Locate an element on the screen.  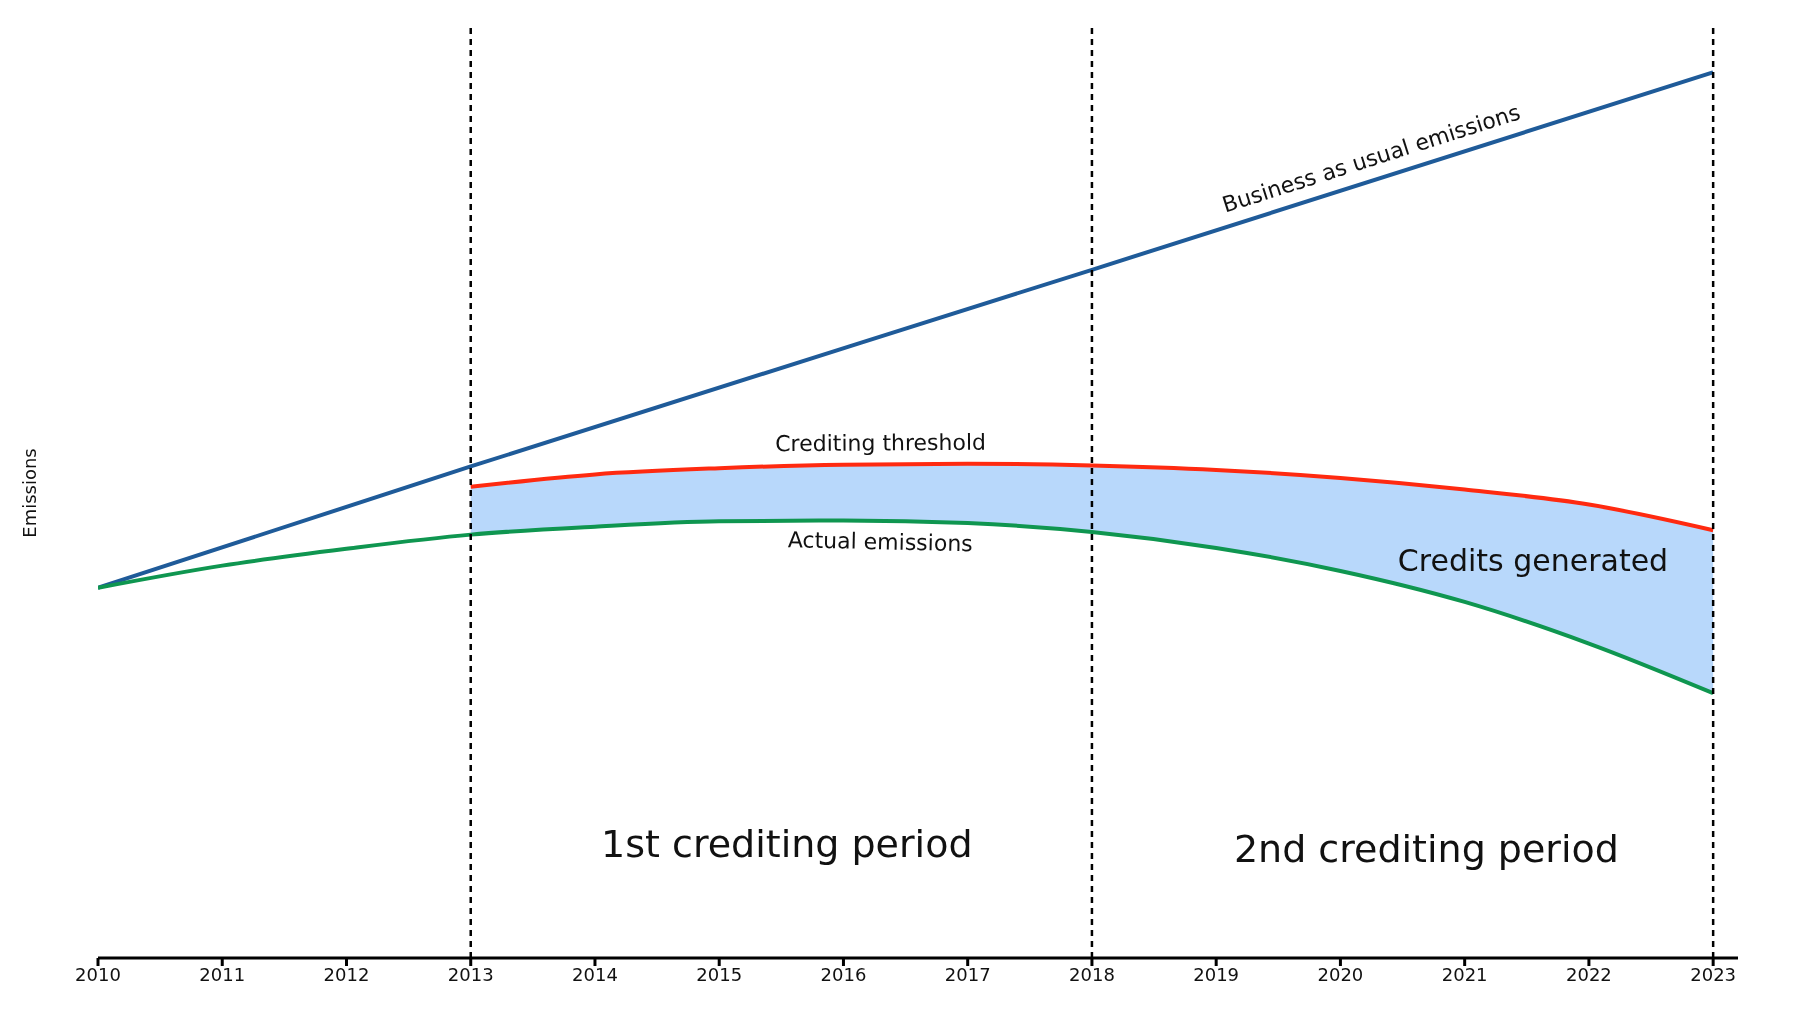
x-tick-label: 2010 is located at coordinates (98, 974).